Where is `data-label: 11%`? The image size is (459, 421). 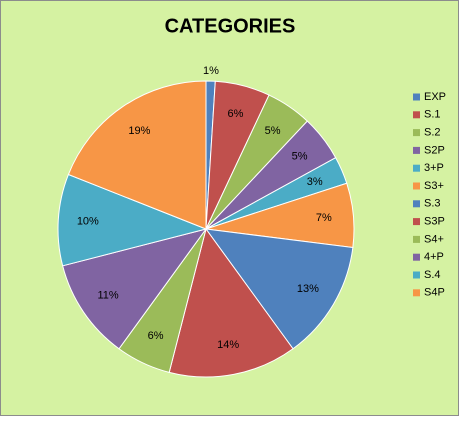
data-label: 11% is located at coordinates (107, 295).